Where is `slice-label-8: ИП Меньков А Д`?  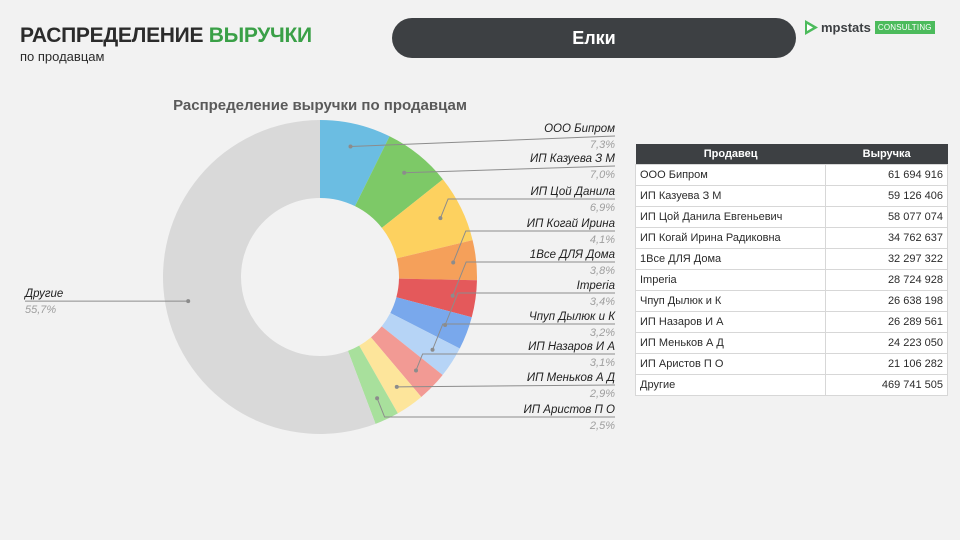 slice-label-8: ИП Меньков А Д is located at coordinates (571, 378).